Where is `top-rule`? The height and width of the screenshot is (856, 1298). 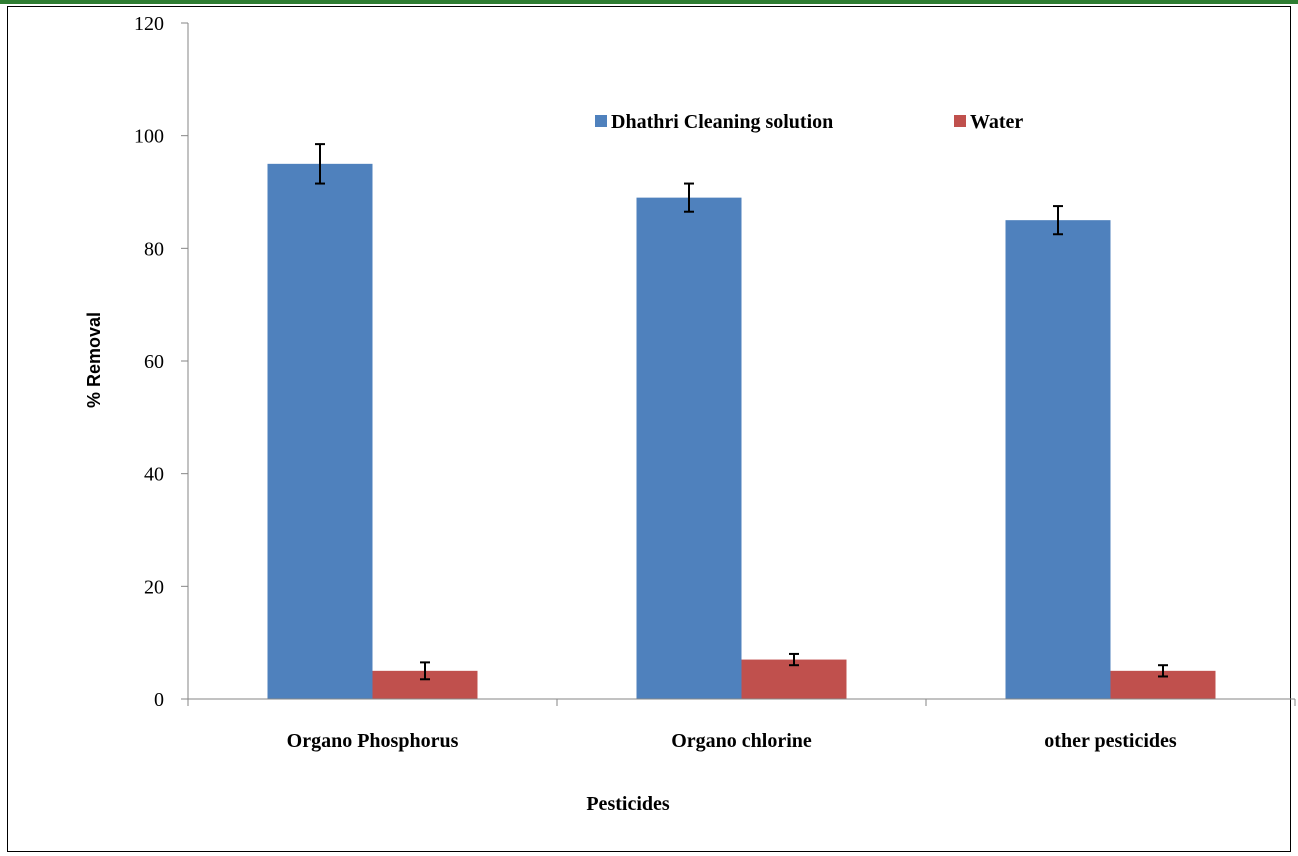
top-rule is located at coordinates (649, 2).